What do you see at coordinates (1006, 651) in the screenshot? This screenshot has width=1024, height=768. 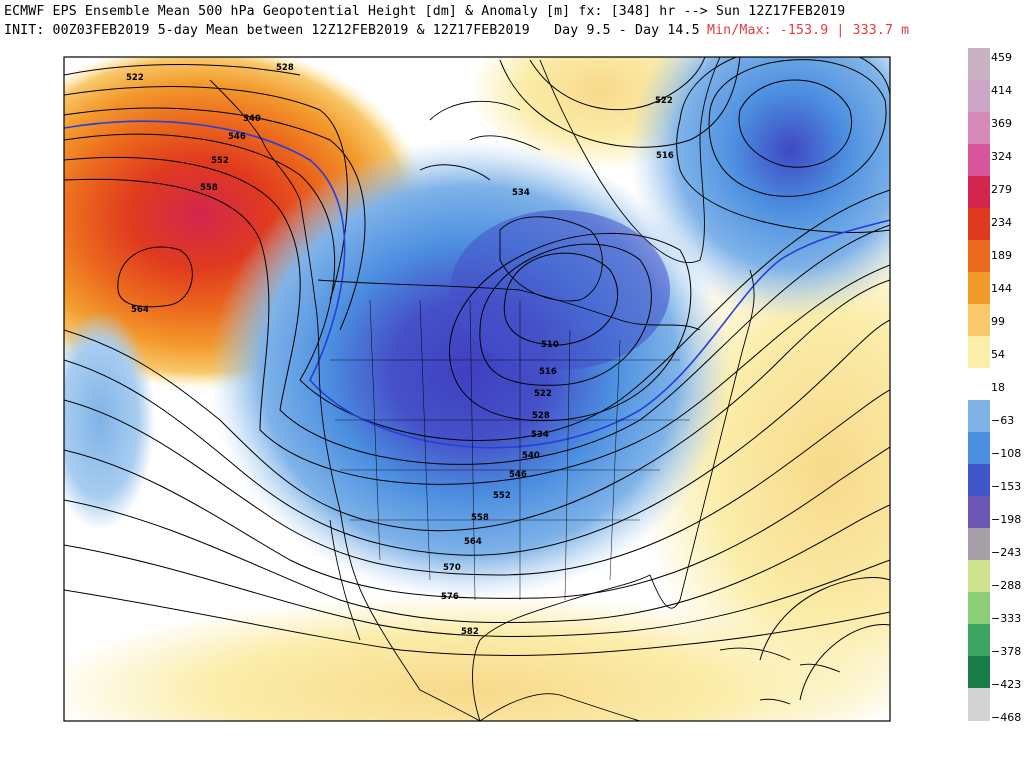 I see `colorbar-tick-label: −378` at bounding box center [1006, 651].